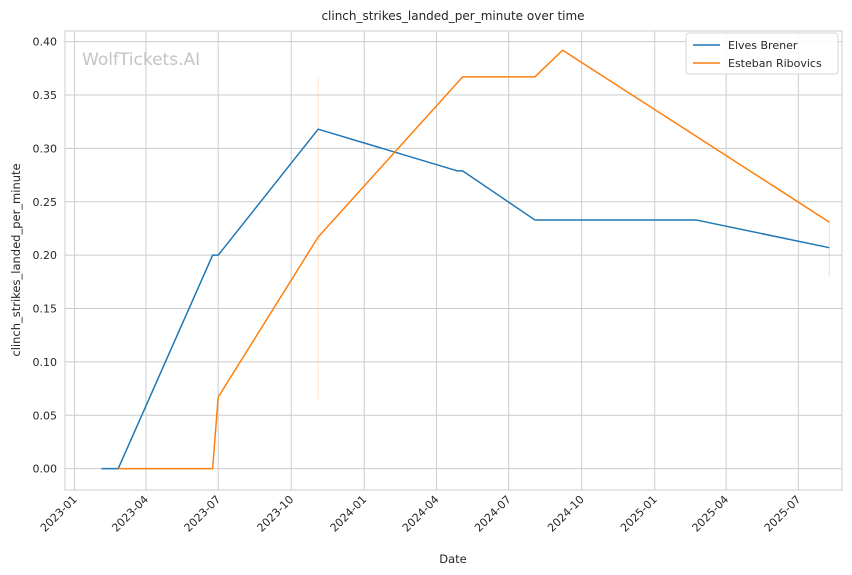  Describe the element at coordinates (203, 514) in the screenshot. I see `x-tick-label: 2023-07` at that location.